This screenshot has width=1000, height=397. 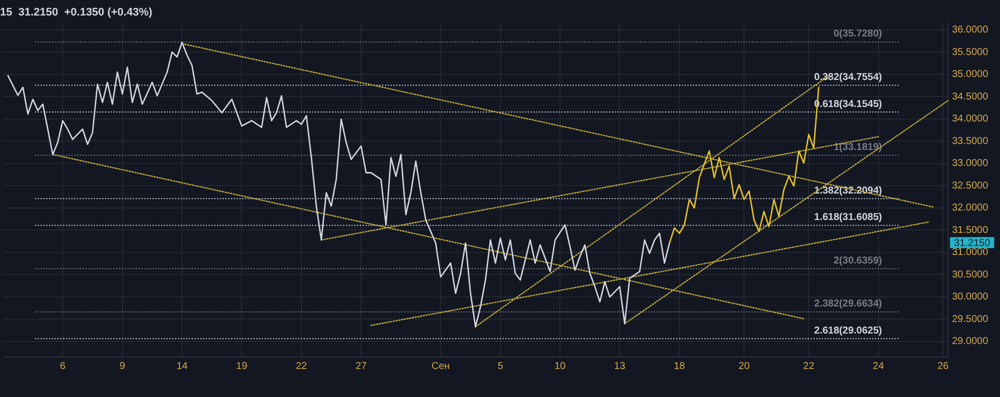 I want to click on x-tick-label: 14, so click(x=182, y=366).